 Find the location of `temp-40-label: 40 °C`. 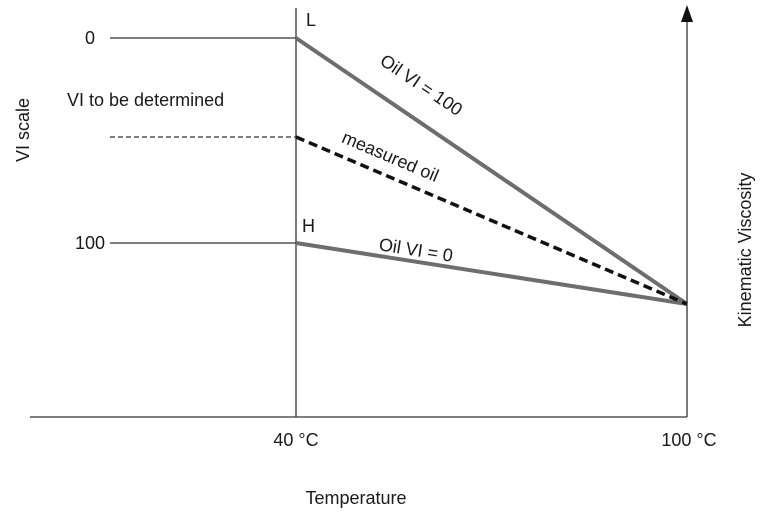

temp-40-label: 40 °C is located at coordinates (295, 440).